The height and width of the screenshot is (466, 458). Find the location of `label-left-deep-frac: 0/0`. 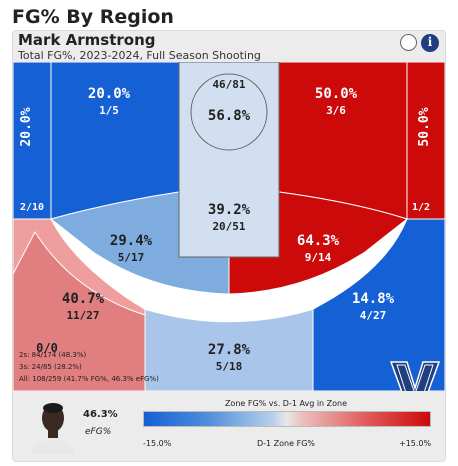

label-left-deep-frac: 0/0 is located at coordinates (47, 348).